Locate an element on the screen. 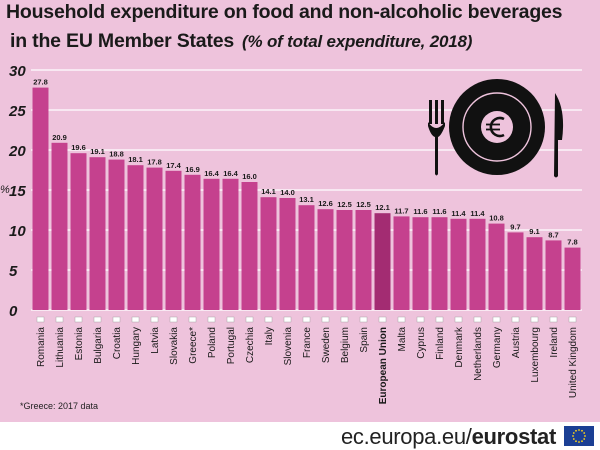  value-label: 16.0 is located at coordinates (249, 176).